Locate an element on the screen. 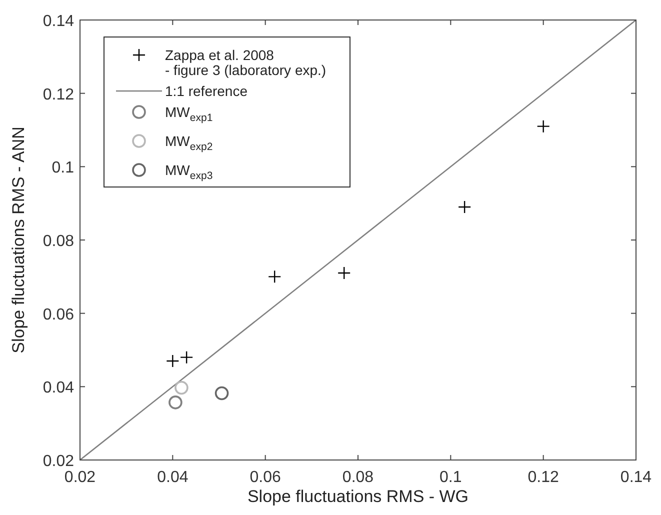 The height and width of the screenshot is (515, 661). x-tick-label: 0.02 is located at coordinates (80, 477).